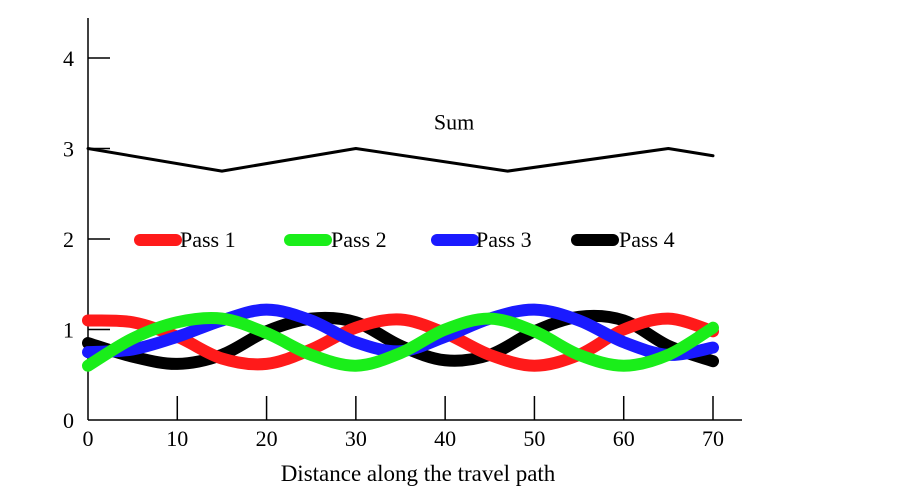 Image resolution: width=918 pixels, height=500 pixels. What do you see at coordinates (267, 438) in the screenshot?
I see `x-tick-label: 20` at bounding box center [267, 438].